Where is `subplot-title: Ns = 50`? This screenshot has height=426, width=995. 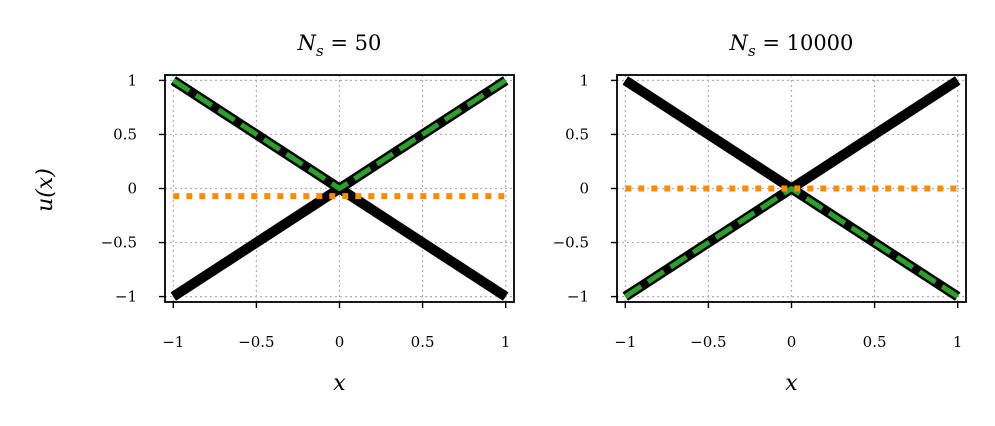 subplot-title: Ns = 50 is located at coordinates (339, 45).